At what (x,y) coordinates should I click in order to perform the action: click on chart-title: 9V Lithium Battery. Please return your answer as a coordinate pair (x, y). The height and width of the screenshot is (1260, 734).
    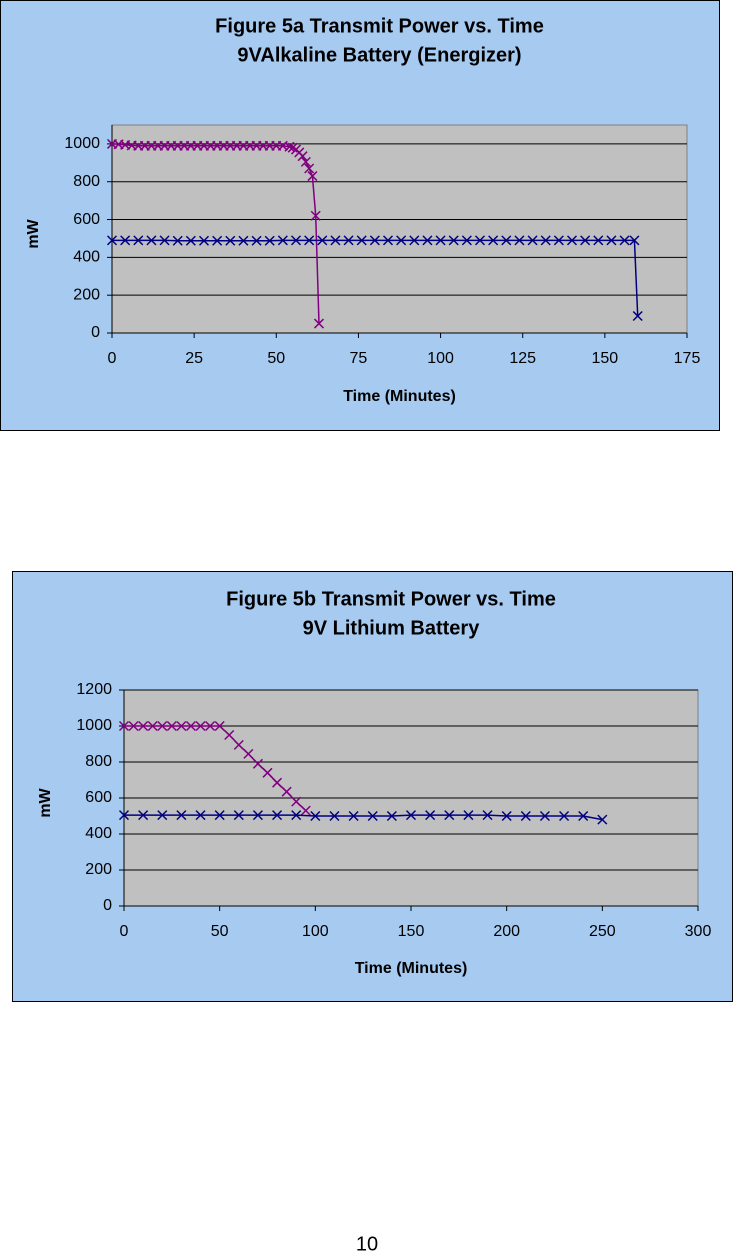
    Looking at the image, I should click on (392, 628).